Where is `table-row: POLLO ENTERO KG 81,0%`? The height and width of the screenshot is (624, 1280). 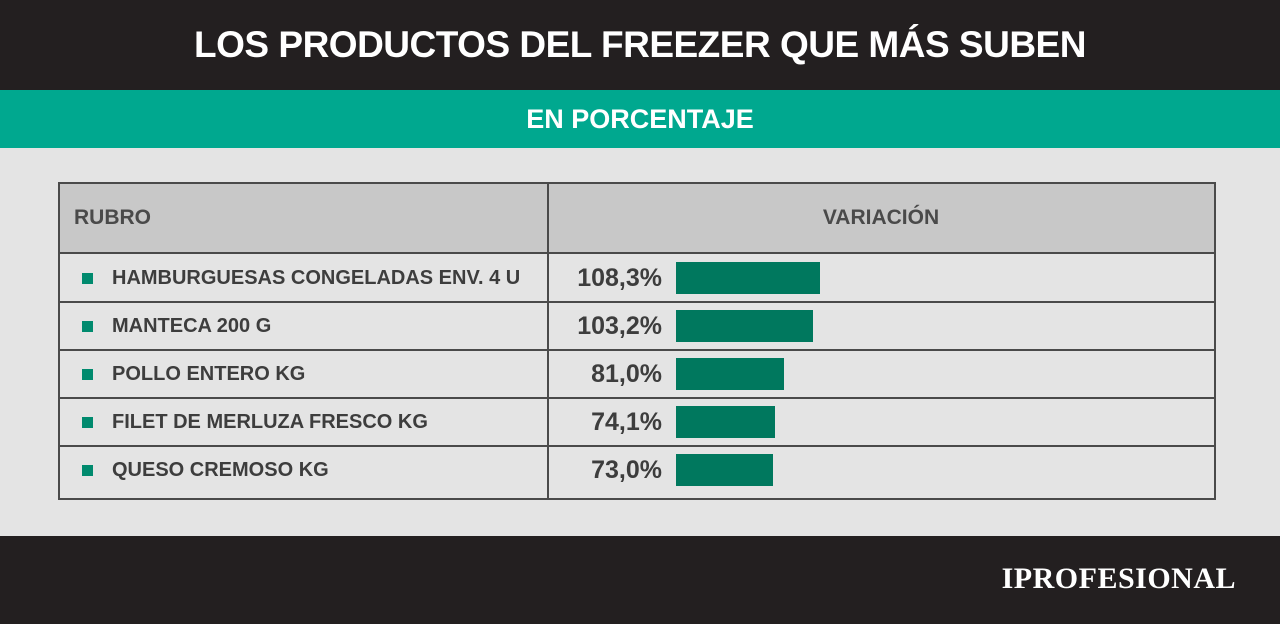
table-row: POLLO ENTERO KG 81,0% is located at coordinates (637, 374).